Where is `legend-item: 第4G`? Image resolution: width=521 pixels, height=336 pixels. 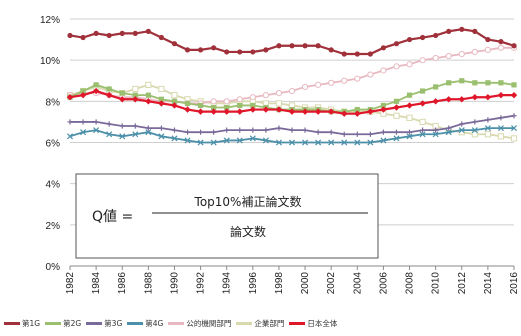
legend-item: 第4G is located at coordinates (145, 323).